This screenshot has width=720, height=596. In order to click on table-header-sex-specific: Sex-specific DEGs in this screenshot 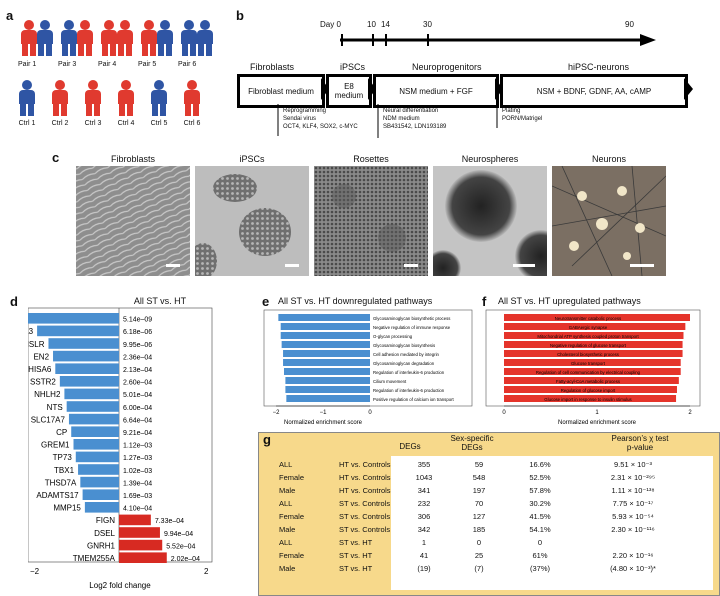, I will do `click(472, 443)`.